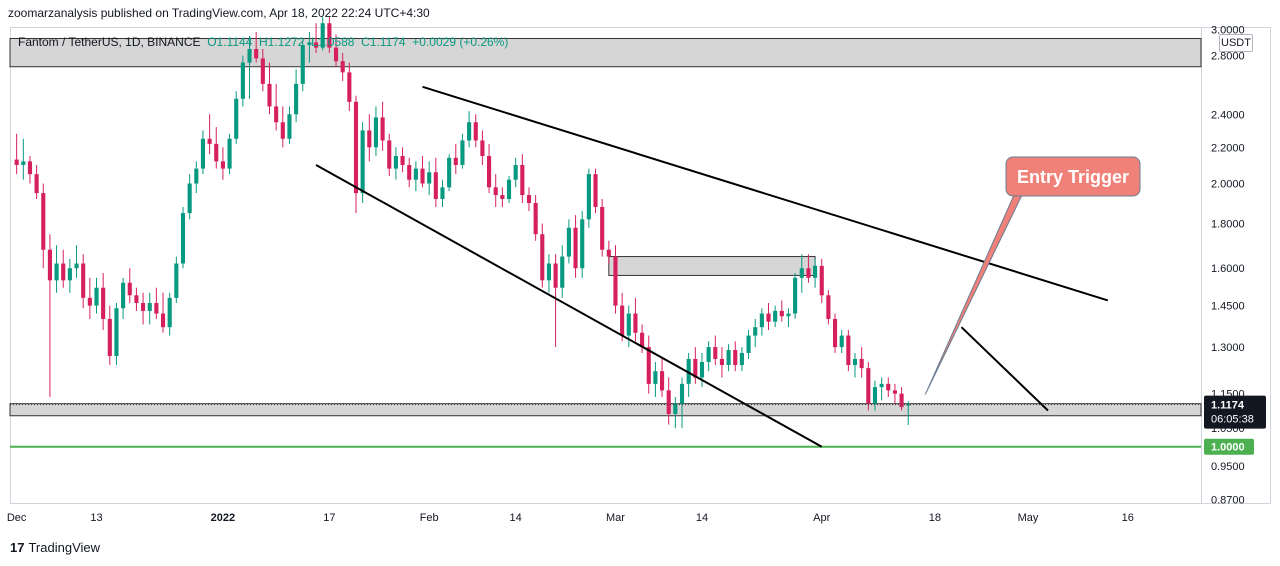  I want to click on tradingview-footer: 17 TradingView, so click(55, 547).